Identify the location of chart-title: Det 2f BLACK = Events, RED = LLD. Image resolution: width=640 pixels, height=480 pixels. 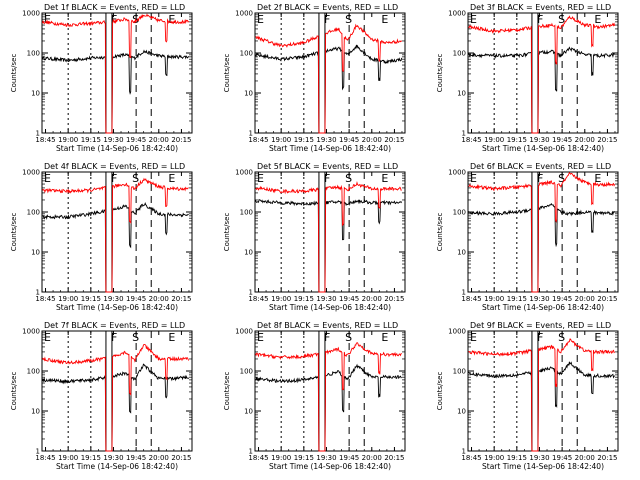
(327, 7).